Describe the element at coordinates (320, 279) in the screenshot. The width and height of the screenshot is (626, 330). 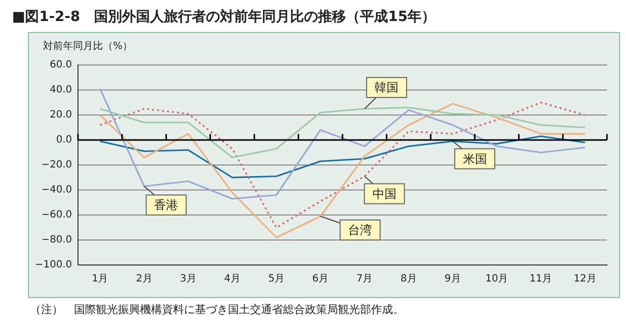
I see `x-tick-label: 6月` at that location.